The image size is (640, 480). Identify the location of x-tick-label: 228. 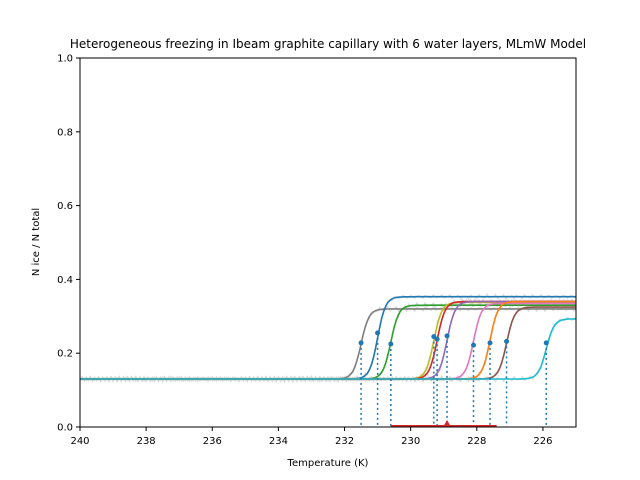
(476, 441).